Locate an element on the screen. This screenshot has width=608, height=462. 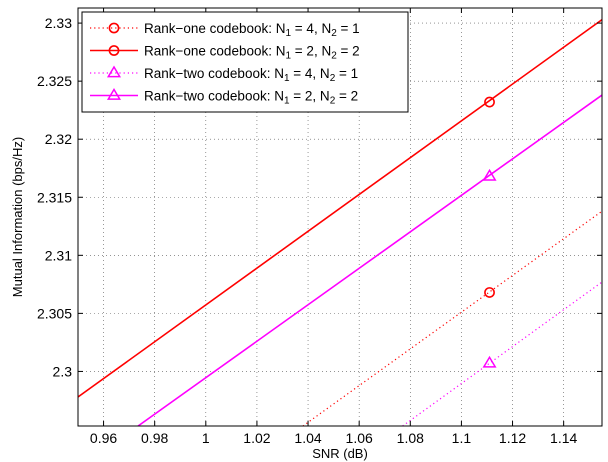
y-tick-label: 2.33 is located at coordinates (58, 23).